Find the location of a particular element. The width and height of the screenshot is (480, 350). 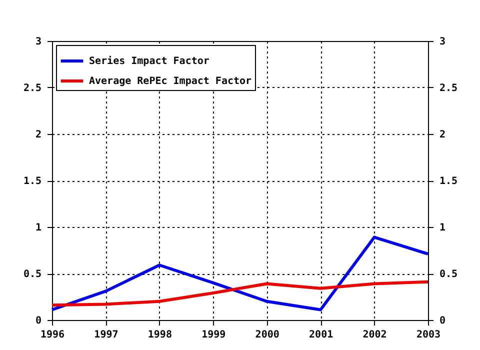

x-tick-label: 2000 is located at coordinates (267, 335).